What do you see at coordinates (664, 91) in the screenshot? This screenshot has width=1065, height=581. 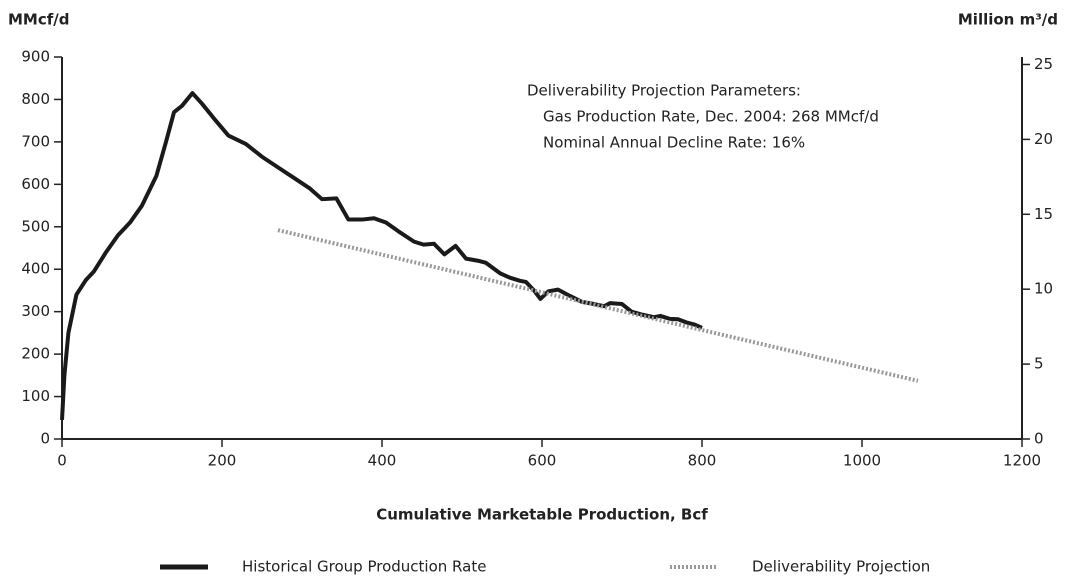 I see `annotation: Deliverability Projection Parameters:` at bounding box center [664, 91].